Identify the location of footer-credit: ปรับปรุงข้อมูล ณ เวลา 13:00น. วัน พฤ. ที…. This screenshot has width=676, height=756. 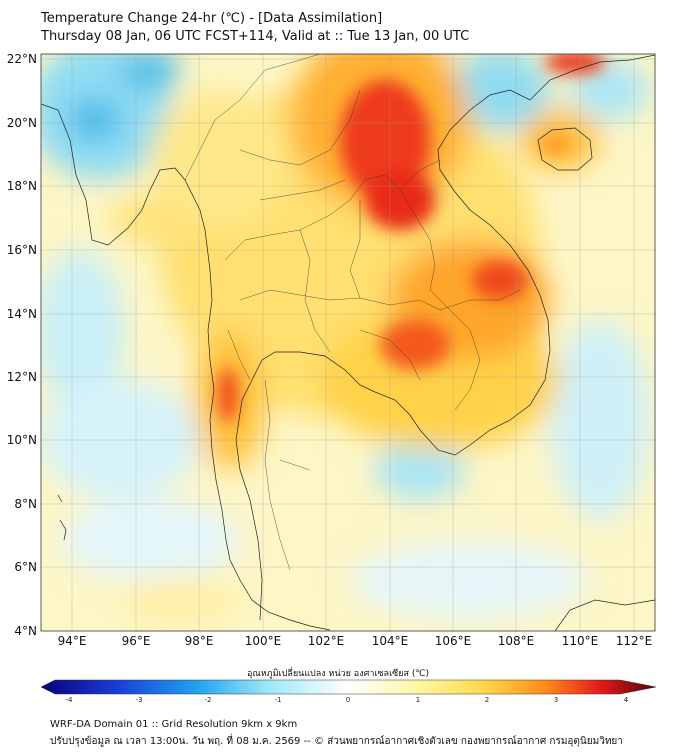
(336, 741).